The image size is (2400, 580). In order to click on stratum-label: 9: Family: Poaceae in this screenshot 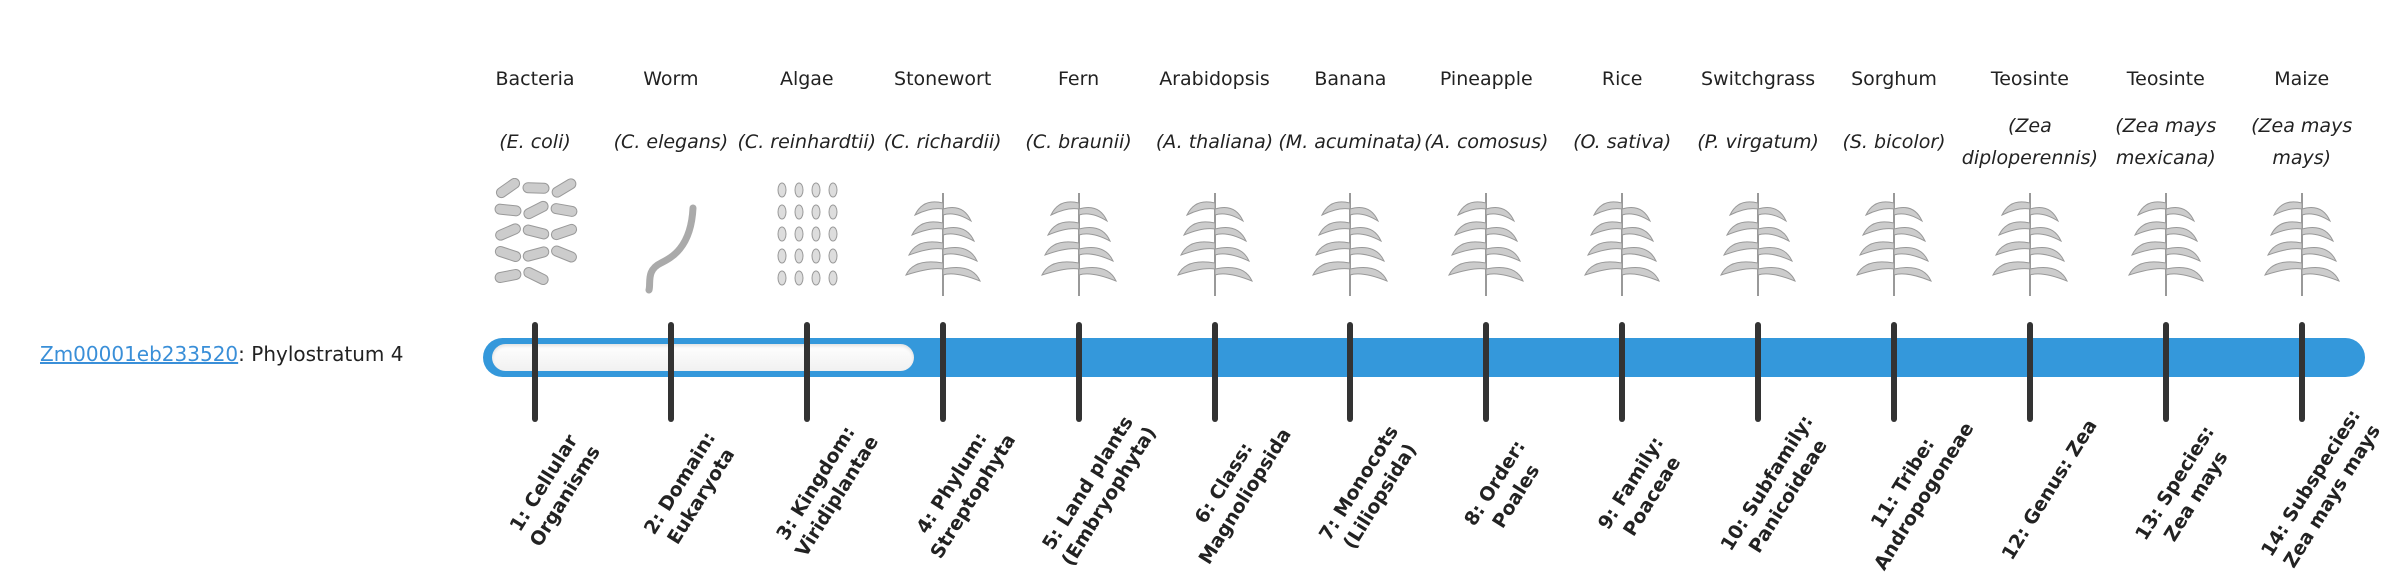, I will do `click(1640, 486)`.